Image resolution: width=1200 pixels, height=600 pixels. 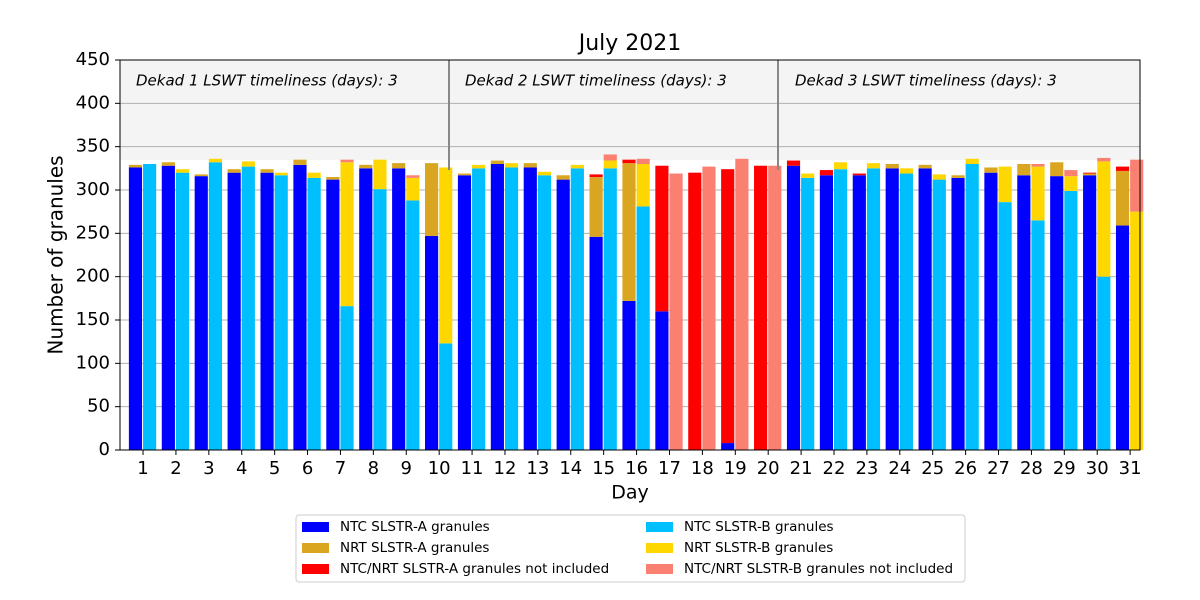 I want to click on x-tick-label: 30, so click(x=1097, y=468).